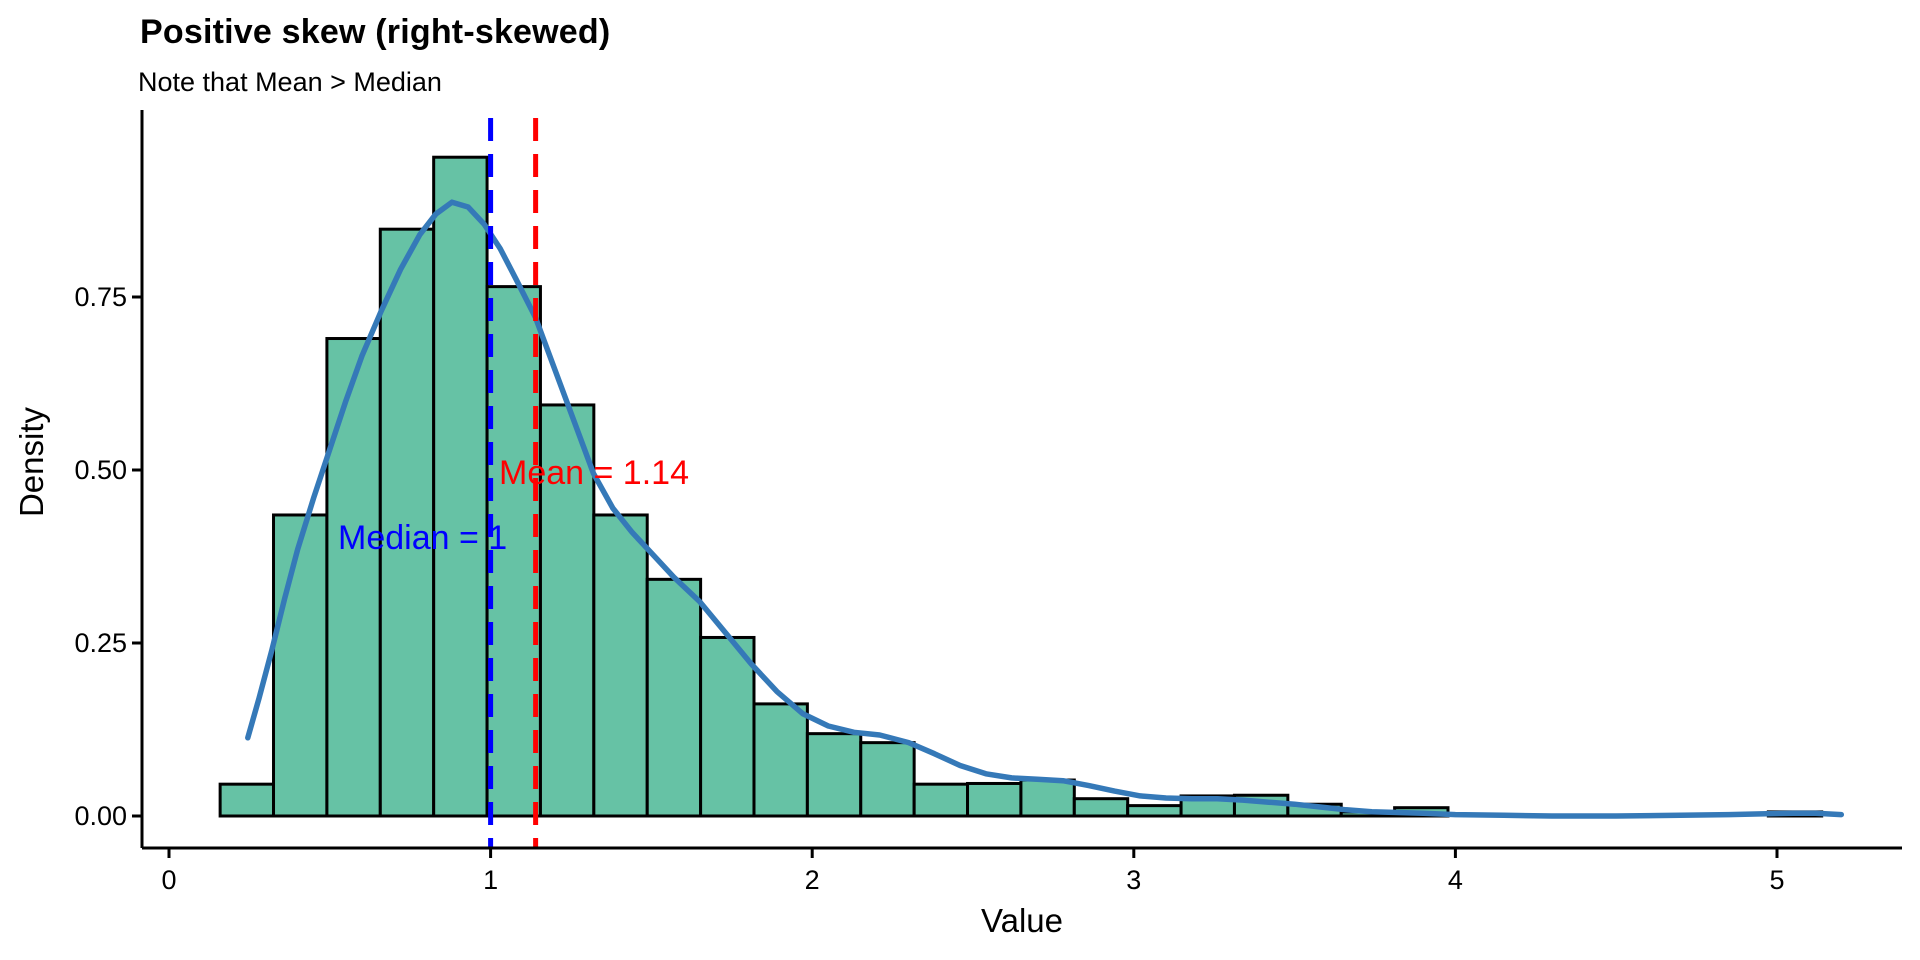  I want to click on y-axis-title: Density, so click(31, 462).